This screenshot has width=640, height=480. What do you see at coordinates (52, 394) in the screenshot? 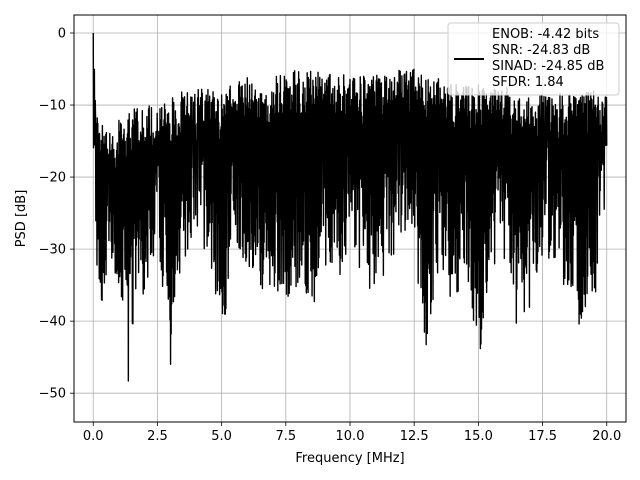
I see `y-tick-label: −50` at bounding box center [52, 394].